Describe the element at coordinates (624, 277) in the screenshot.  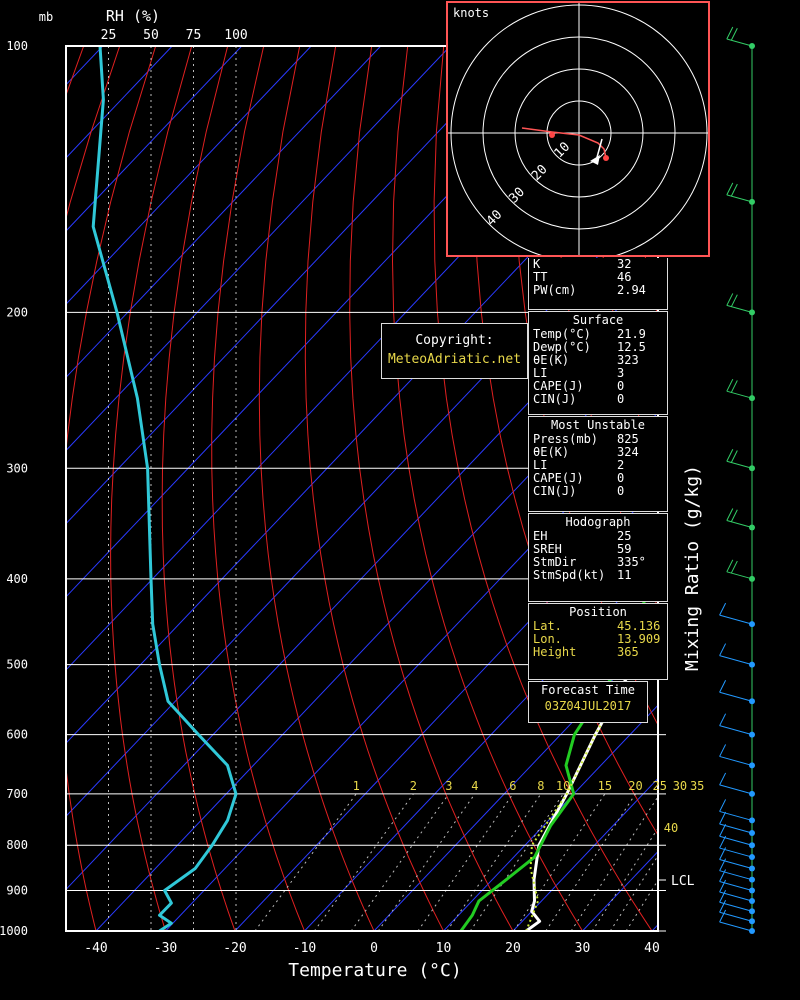
I see `row-value: 46` at that location.